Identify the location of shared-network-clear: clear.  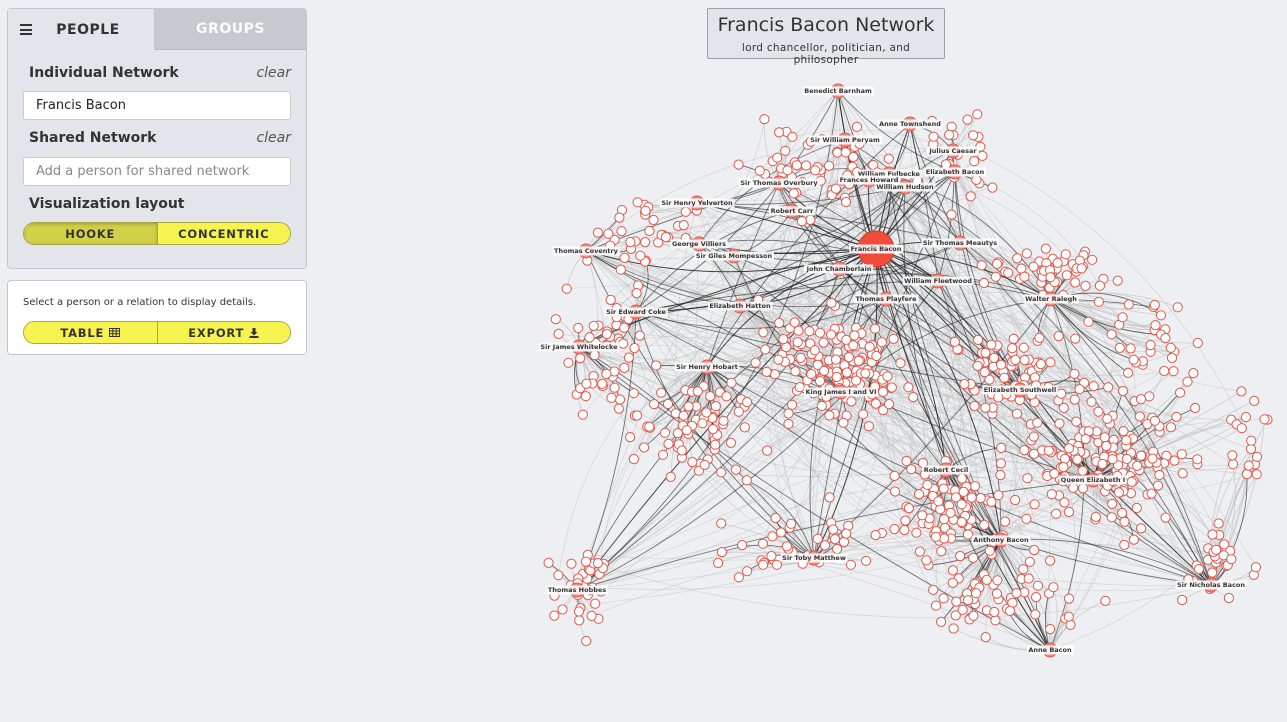
(273, 138).